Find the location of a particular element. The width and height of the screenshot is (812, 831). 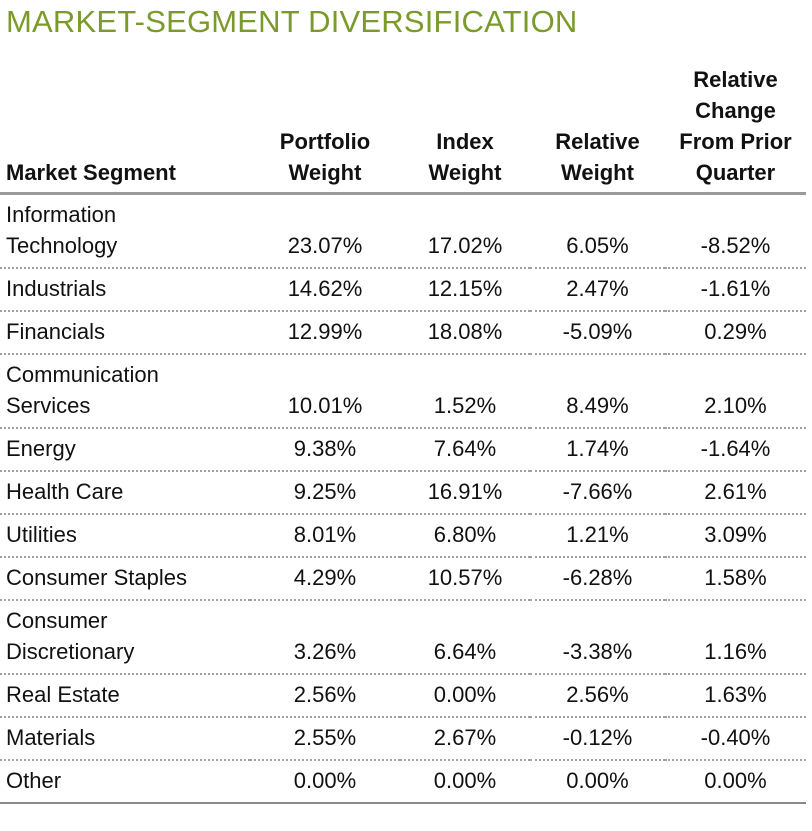

header-relative-weight: Relative Weight is located at coordinates (597, 129).